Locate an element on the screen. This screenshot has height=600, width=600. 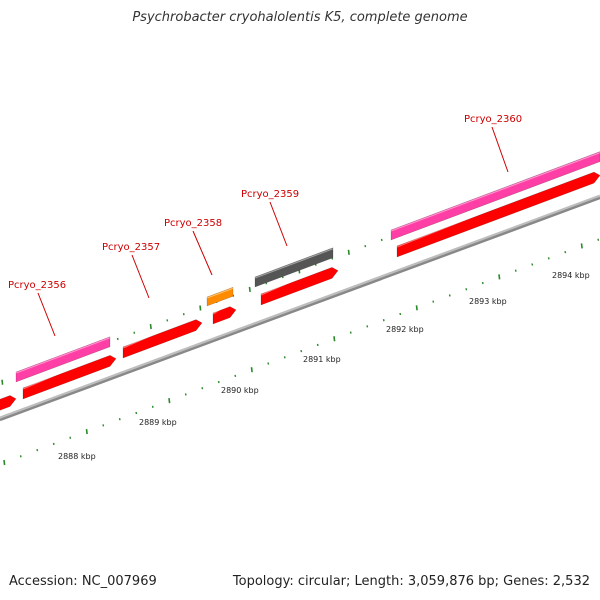
scale-kbp-label: 2892 kbp is located at coordinates (405, 329).